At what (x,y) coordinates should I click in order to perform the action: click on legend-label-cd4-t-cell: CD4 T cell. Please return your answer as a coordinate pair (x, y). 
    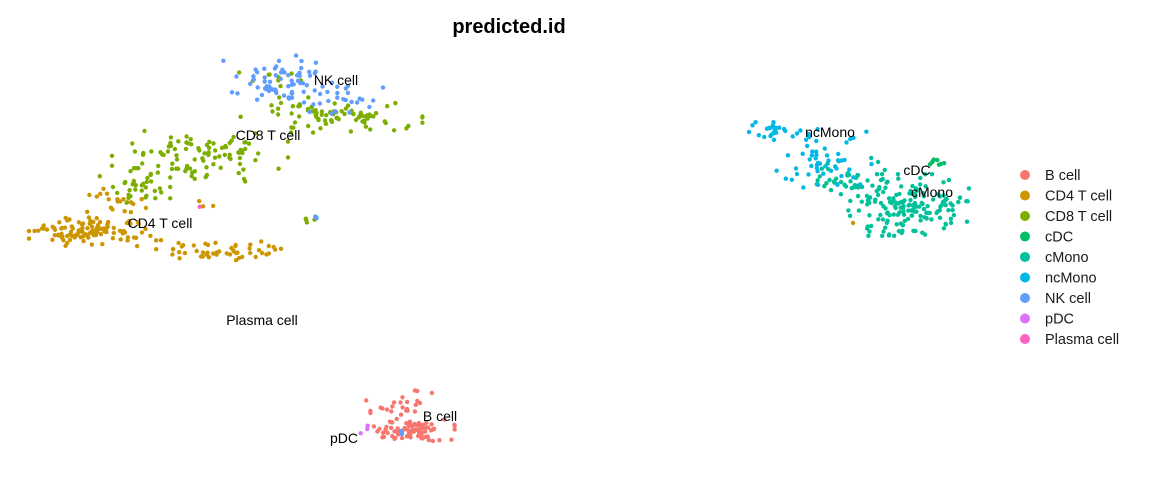
    Looking at the image, I should click on (1078, 197).